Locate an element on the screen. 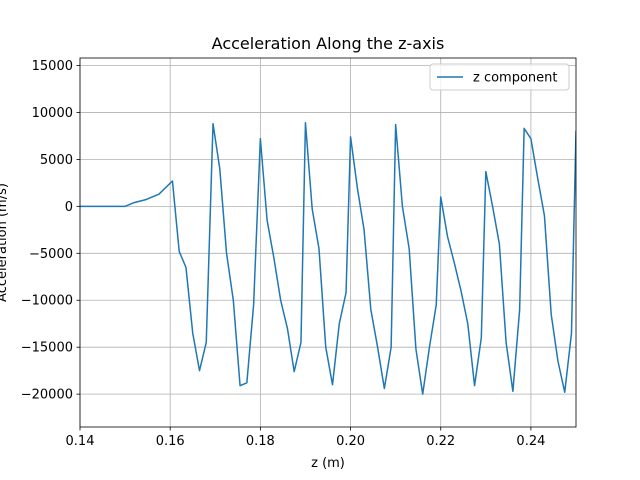 This screenshot has width=640, height=480. y-tick-label: 0 is located at coordinates (69, 207).